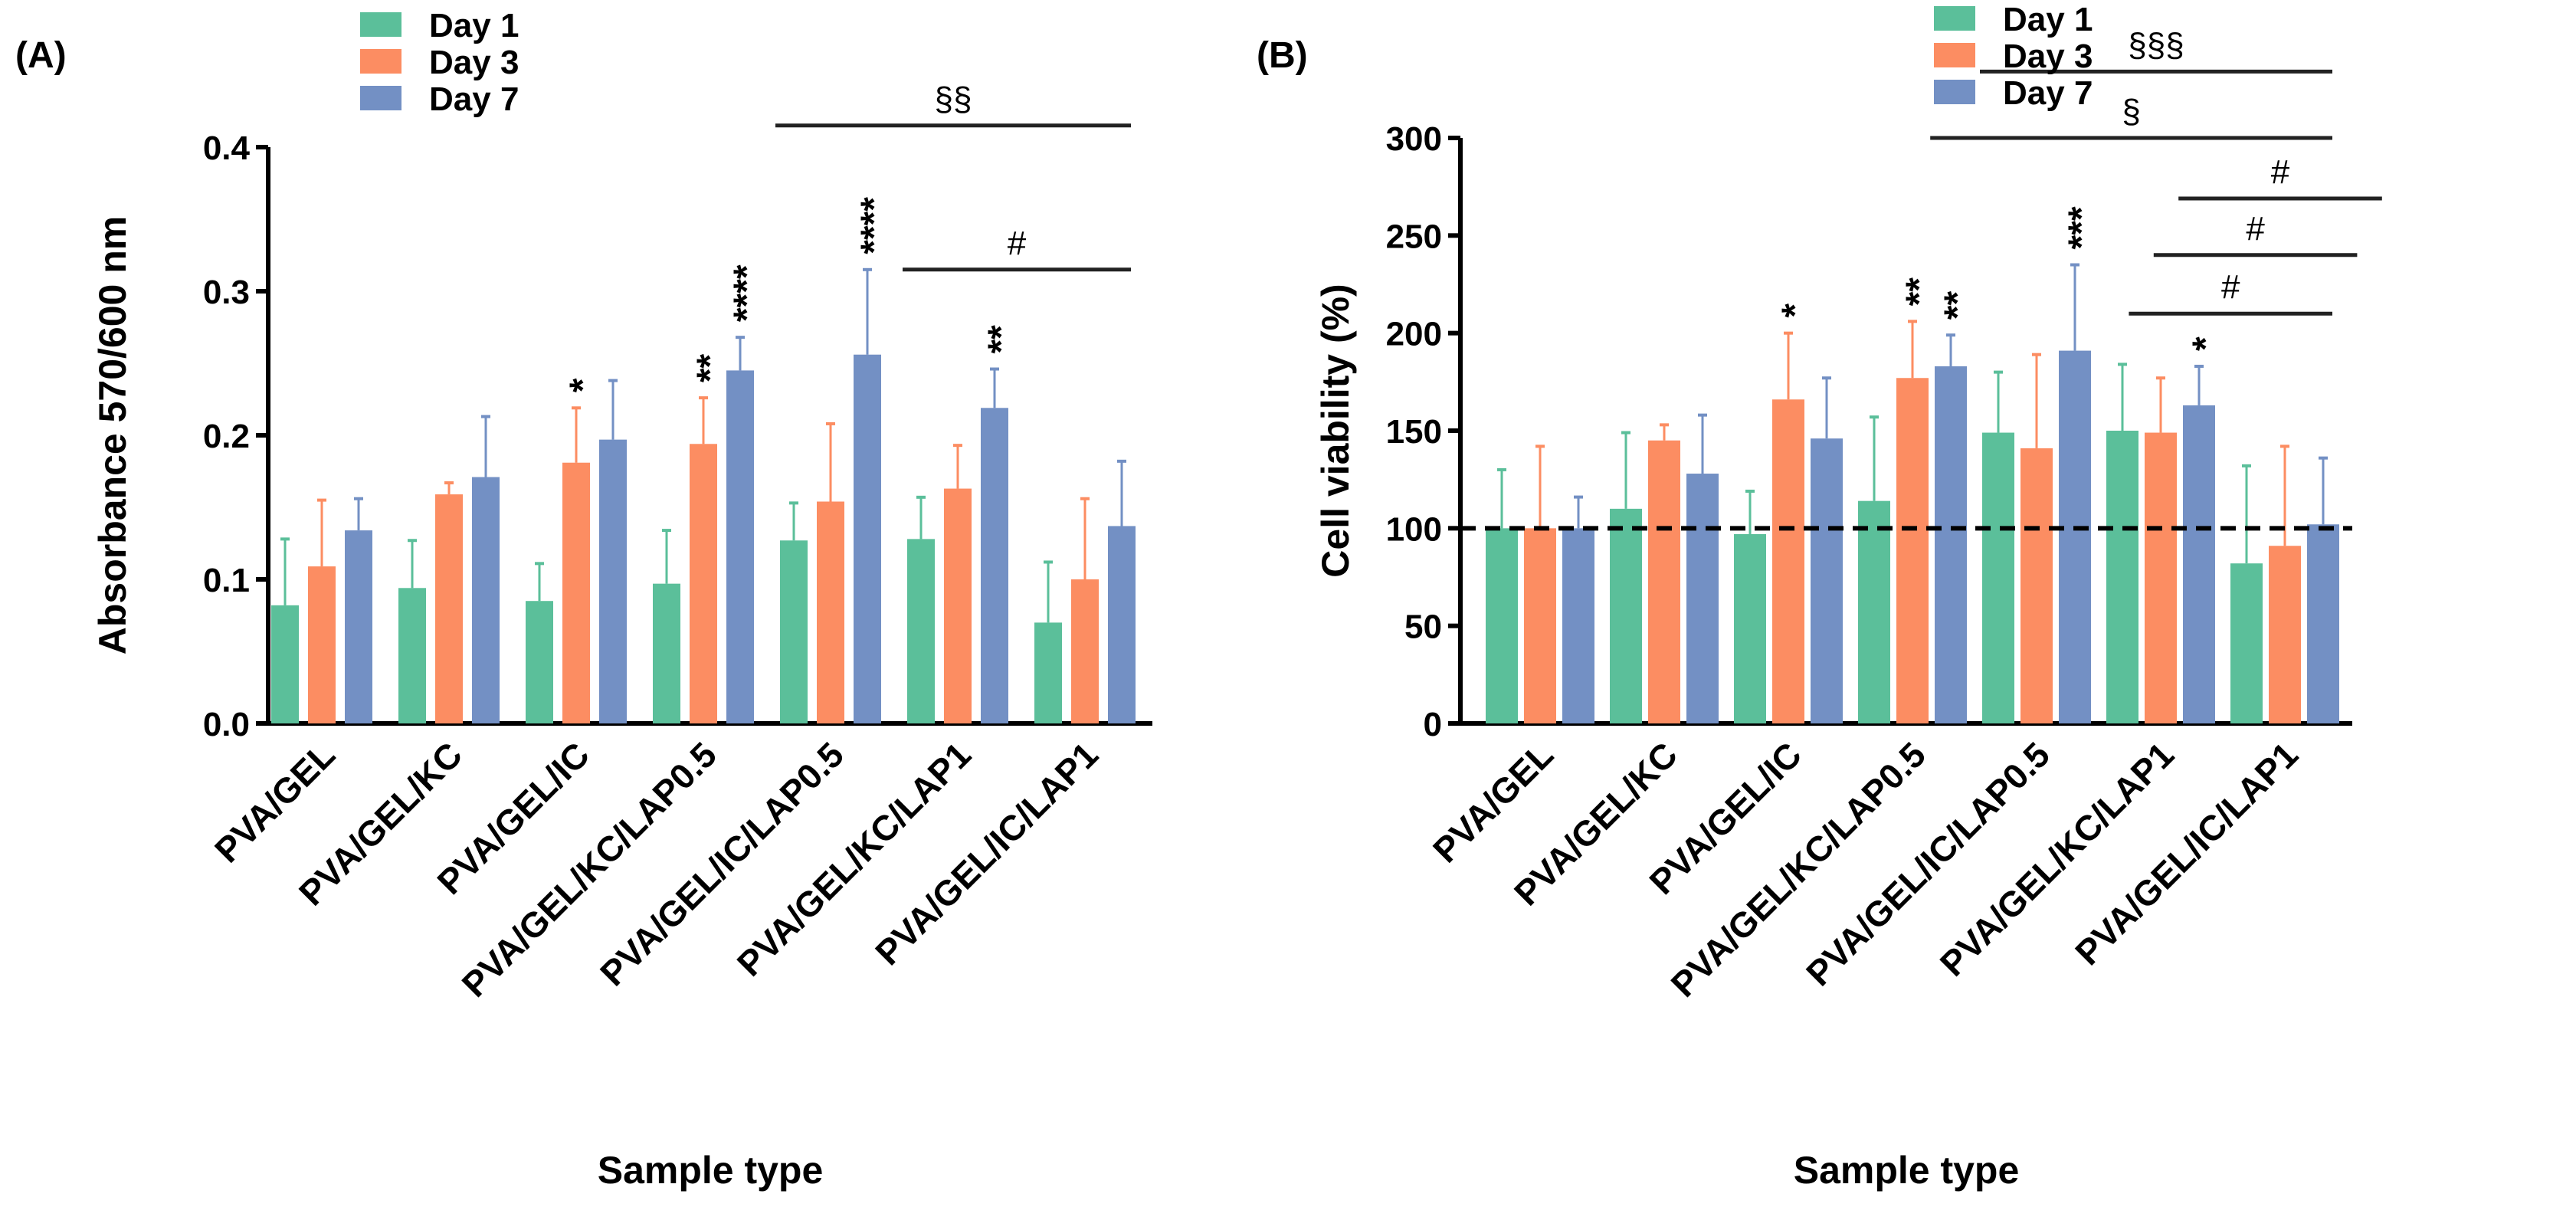 Image resolution: width=2576 pixels, height=1230 pixels. Describe the element at coordinates (2131, 111) in the screenshot. I see `significance-label: §` at that location.